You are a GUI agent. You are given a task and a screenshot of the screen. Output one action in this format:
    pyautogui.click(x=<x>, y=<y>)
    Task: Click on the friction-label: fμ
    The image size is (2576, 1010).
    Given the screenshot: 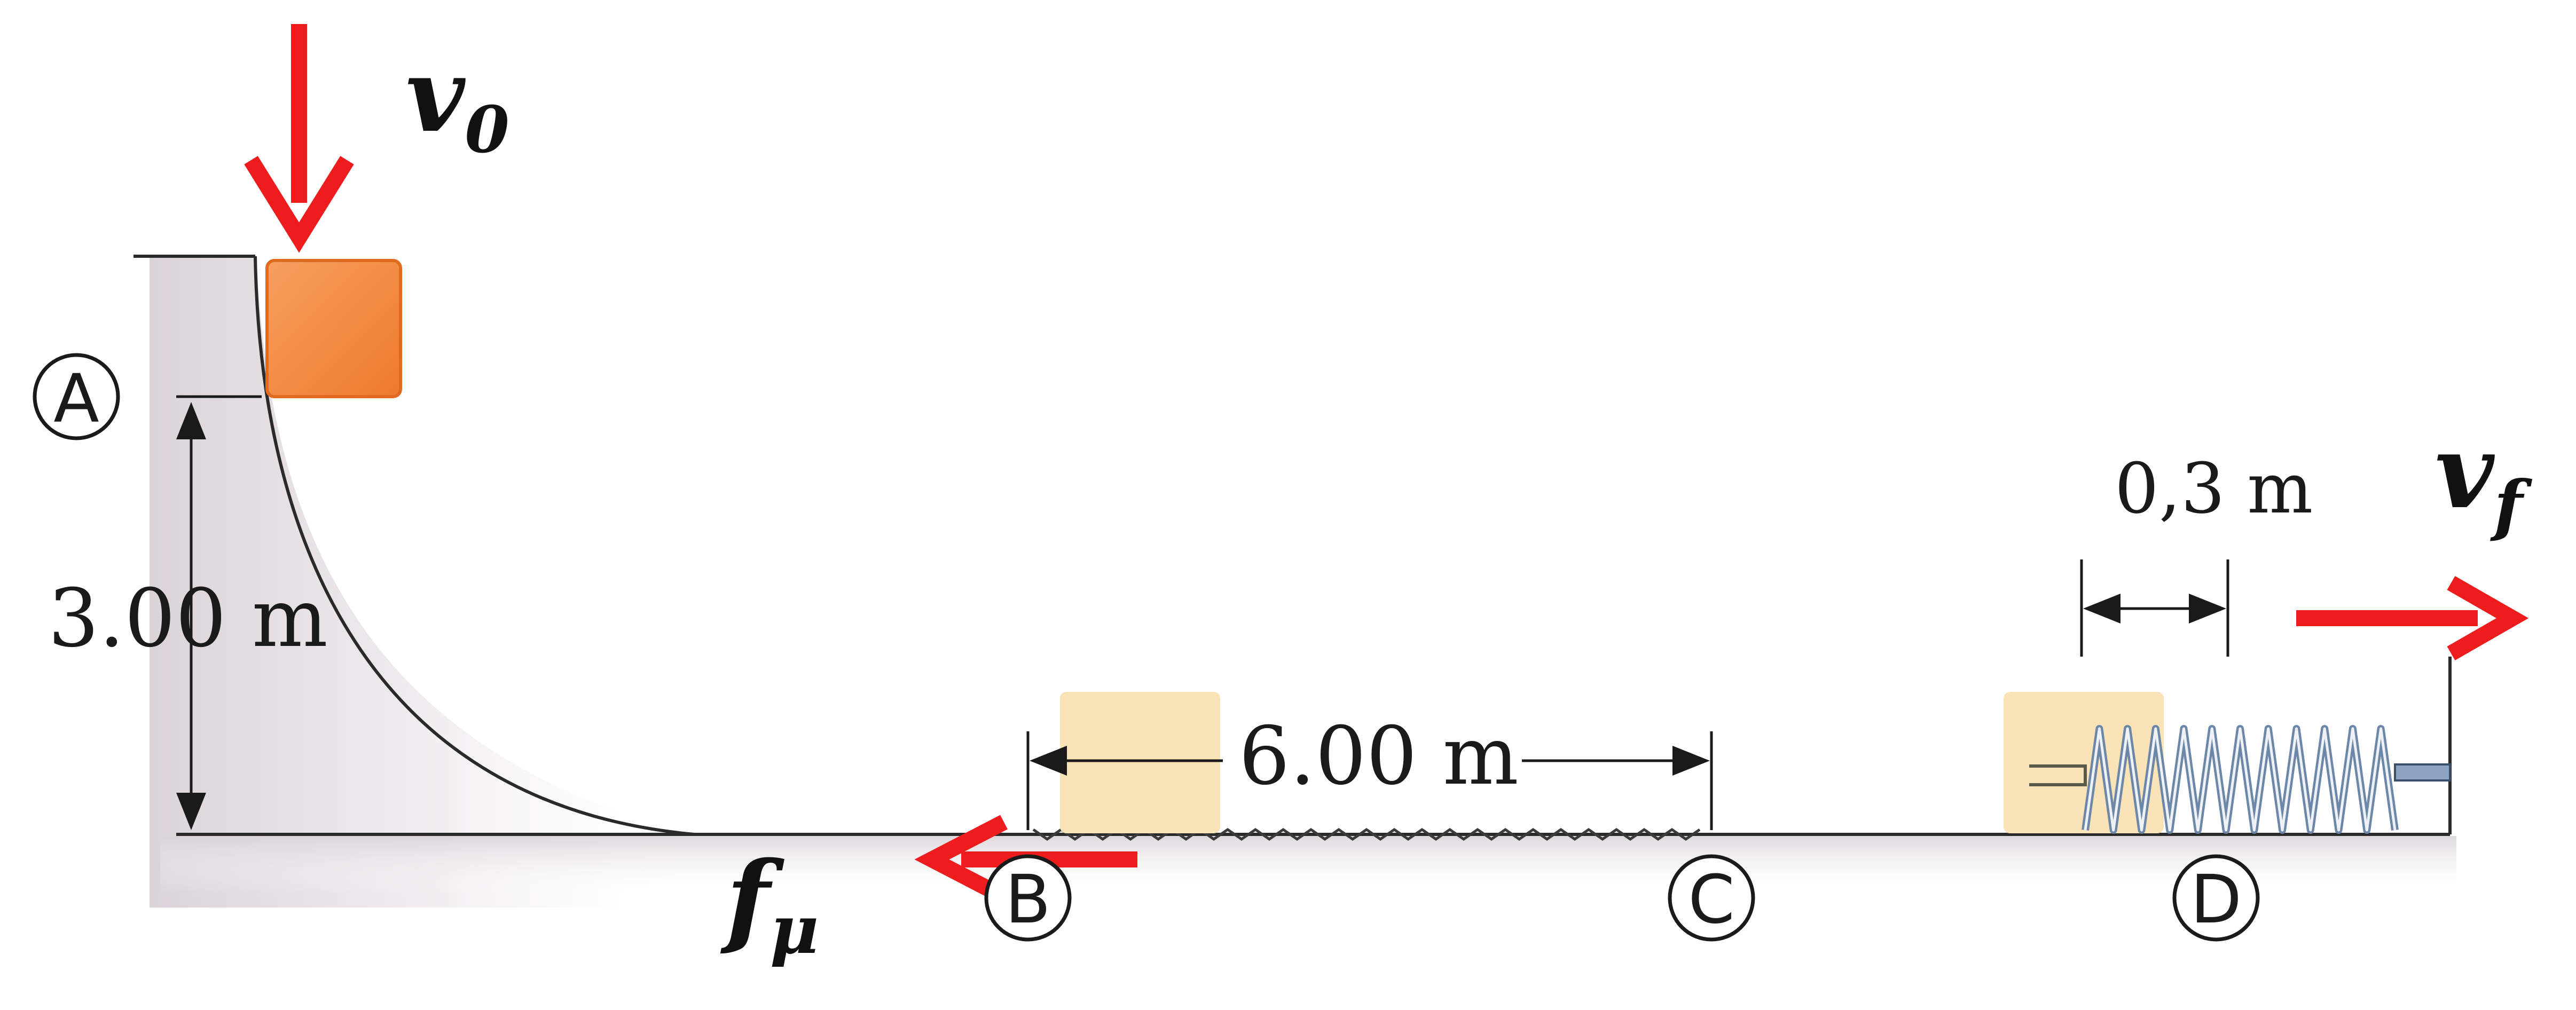 What is the action you would take?
    pyautogui.click(x=769, y=904)
    